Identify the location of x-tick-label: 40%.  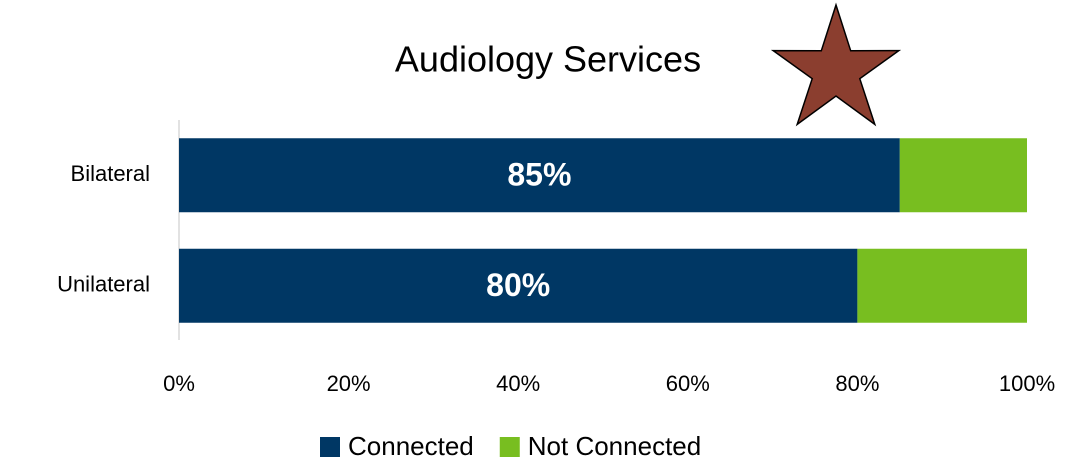
(518, 383).